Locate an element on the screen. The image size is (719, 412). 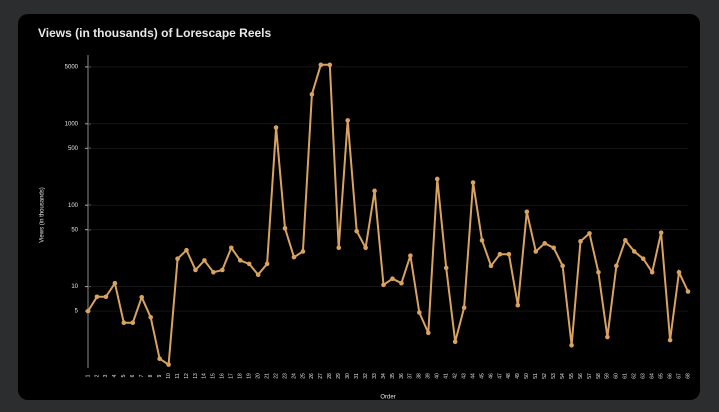
x-tick-label: 5 is located at coordinates (124, 375).